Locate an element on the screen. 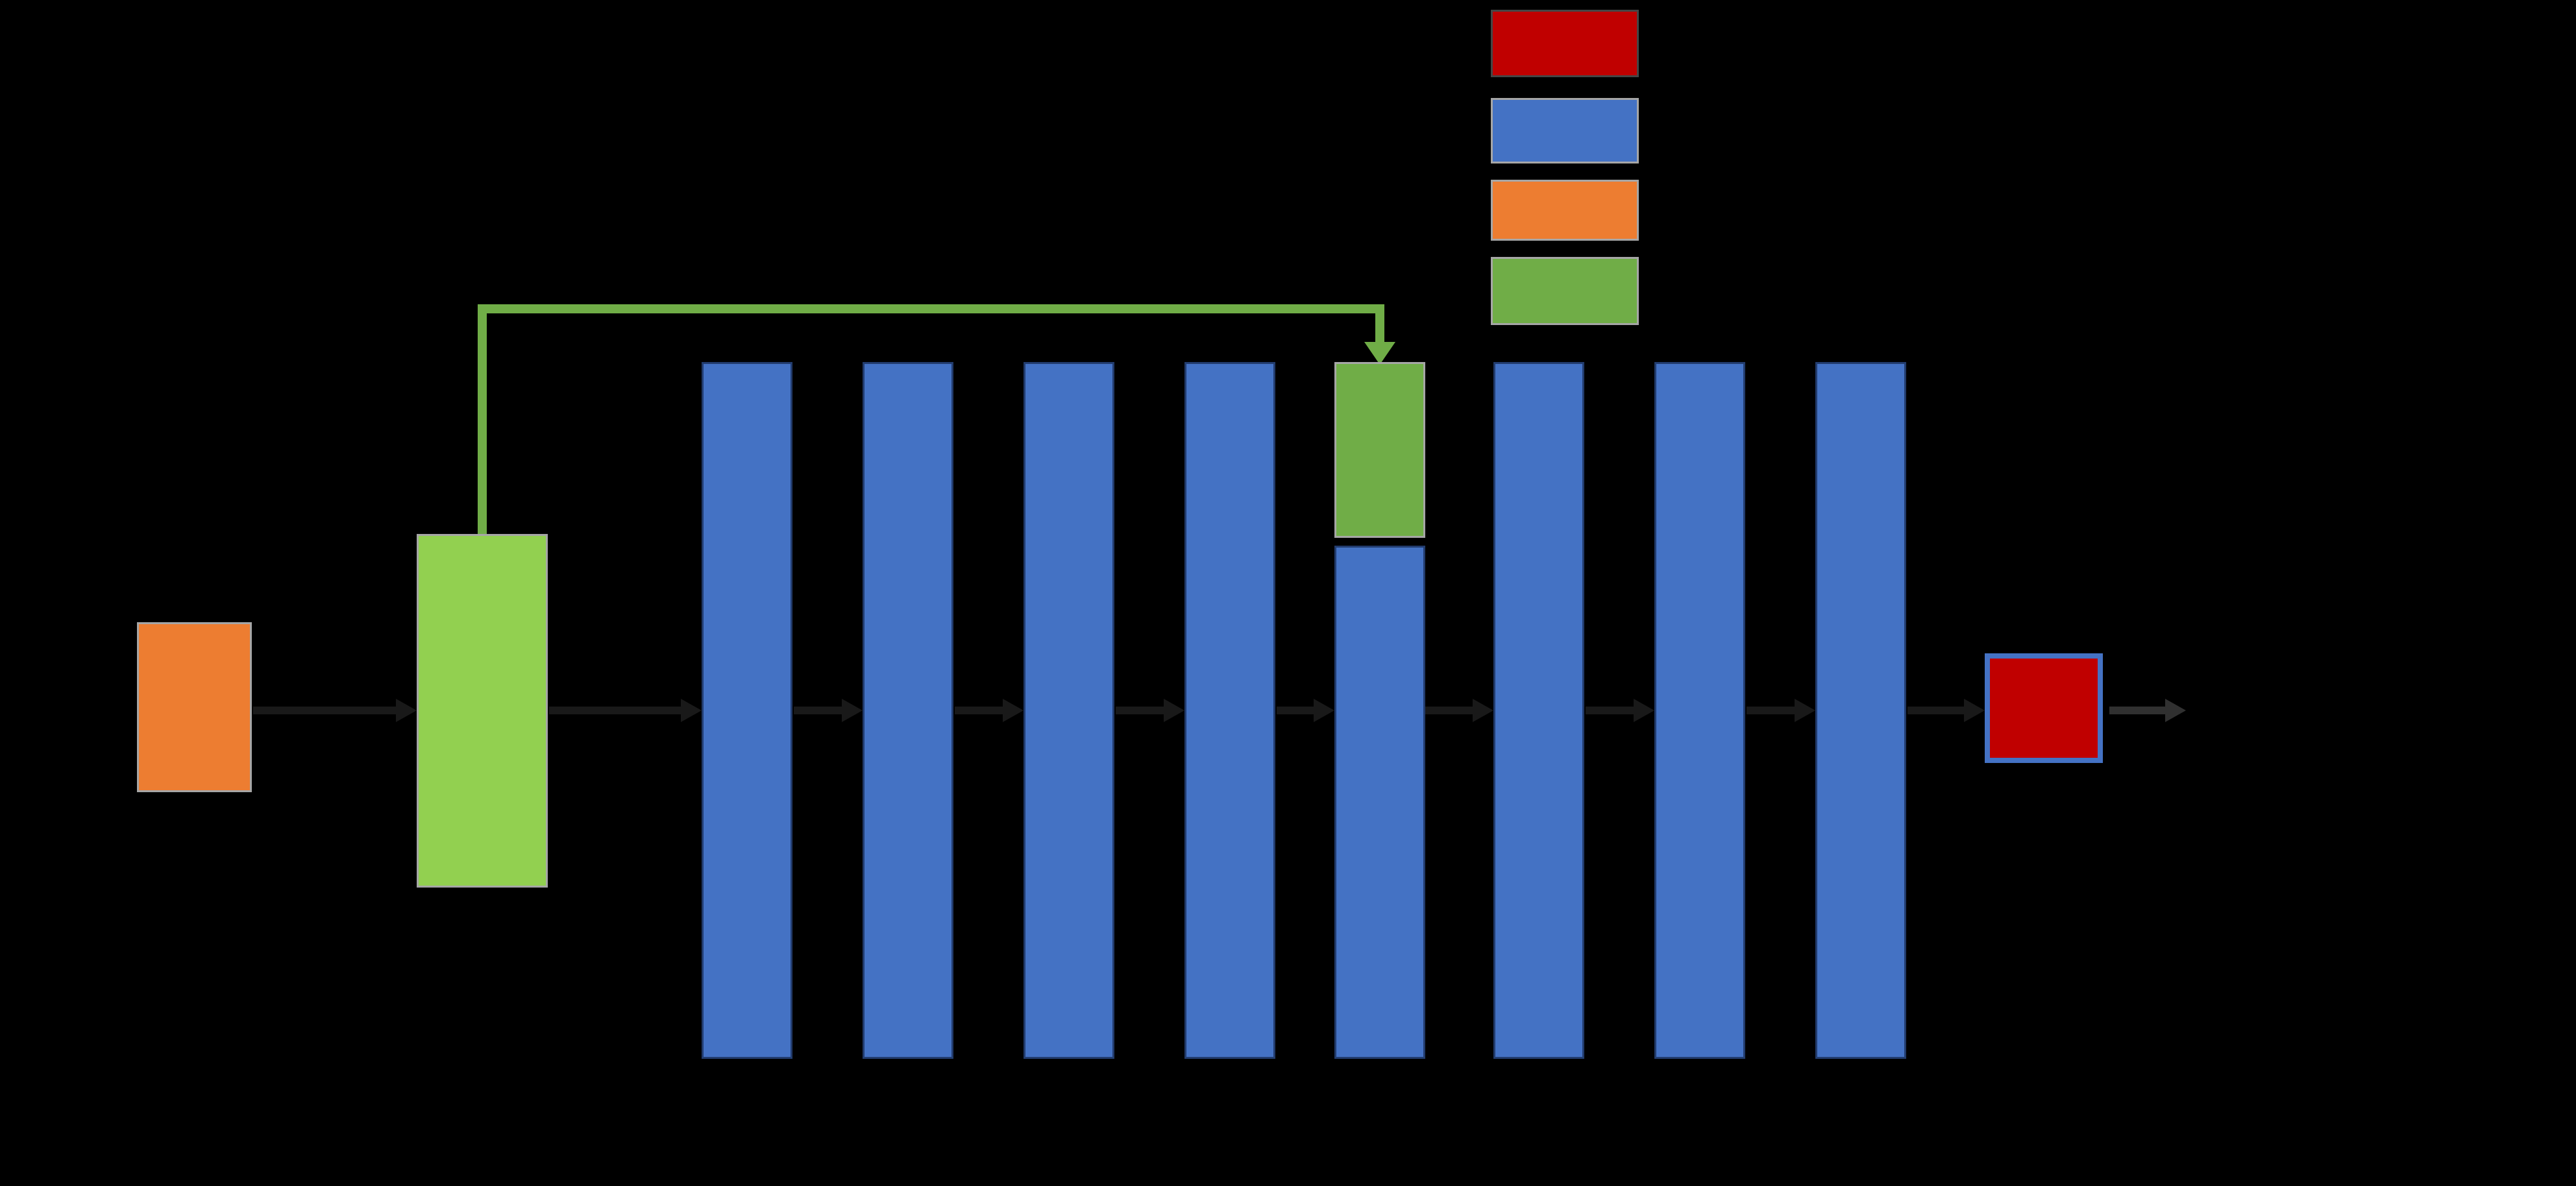 This screenshot has width=2576, height=1186. flow-arrow-3-head is located at coordinates (852, 711).